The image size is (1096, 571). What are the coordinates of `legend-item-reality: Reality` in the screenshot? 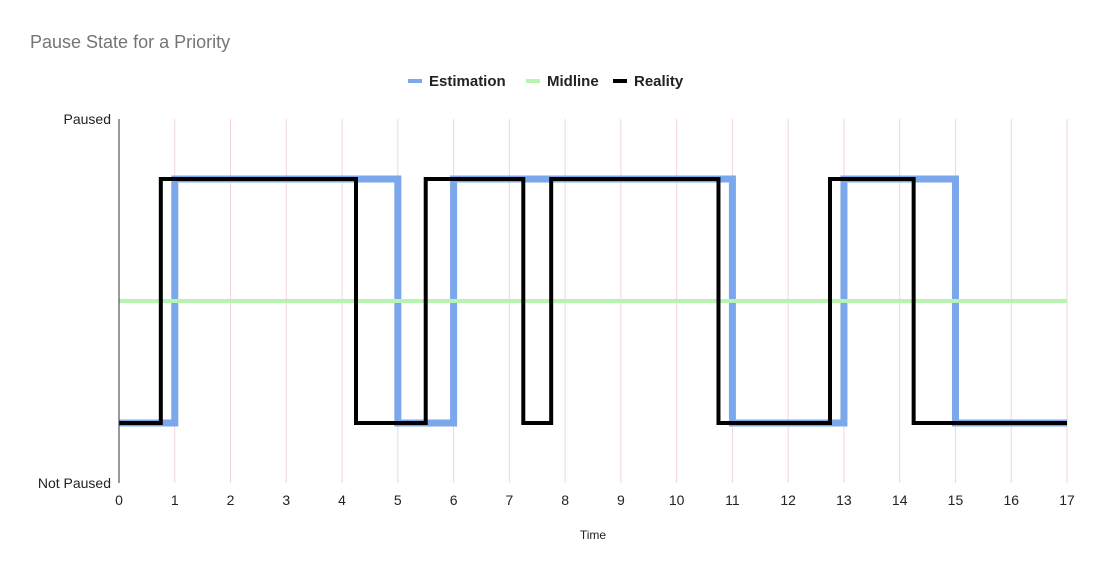 It's located at (648, 81).